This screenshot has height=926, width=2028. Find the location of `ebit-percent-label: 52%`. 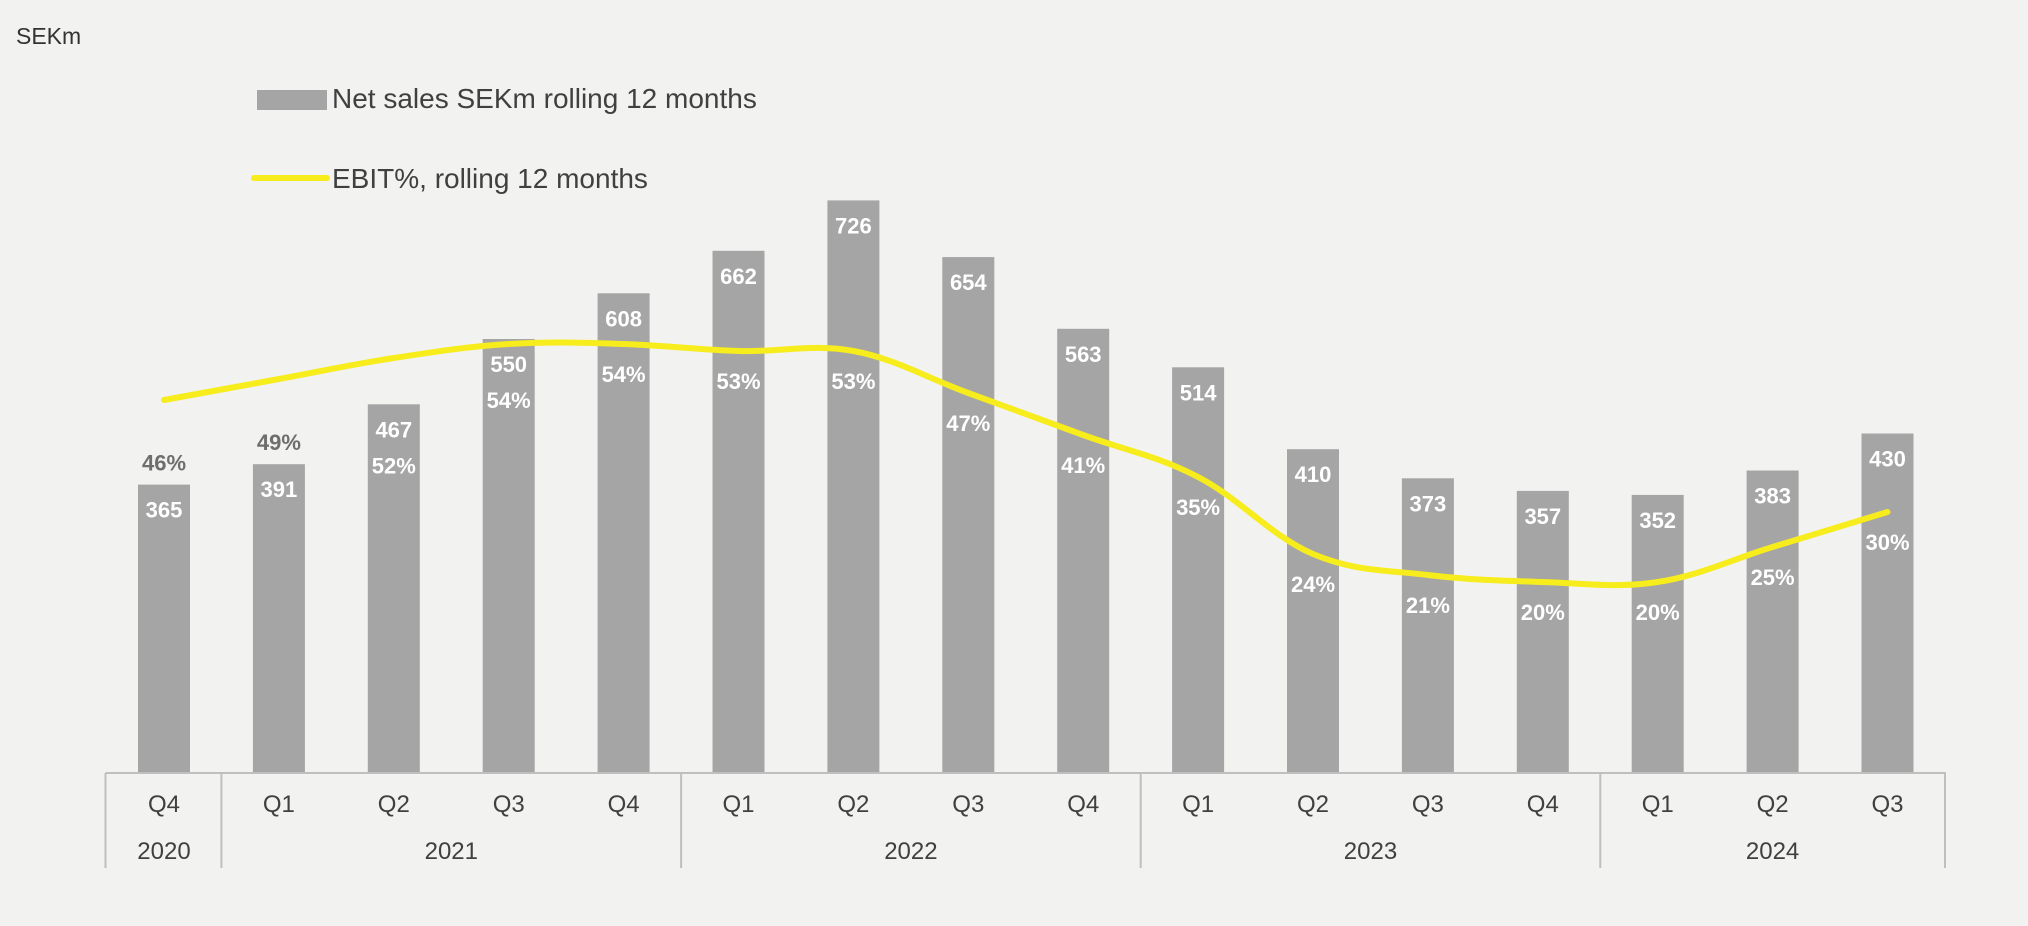

ebit-percent-label: 52% is located at coordinates (394, 465).